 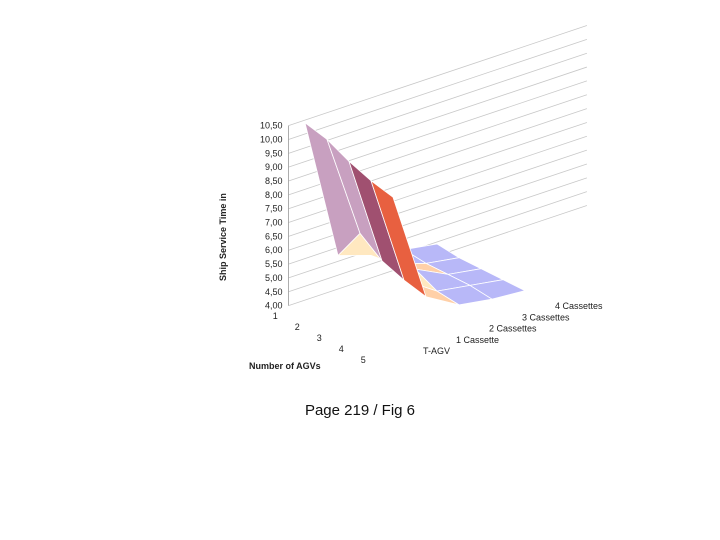 I want to click on figure-caption: Page 219 / Fig 6, so click(x=360, y=410).